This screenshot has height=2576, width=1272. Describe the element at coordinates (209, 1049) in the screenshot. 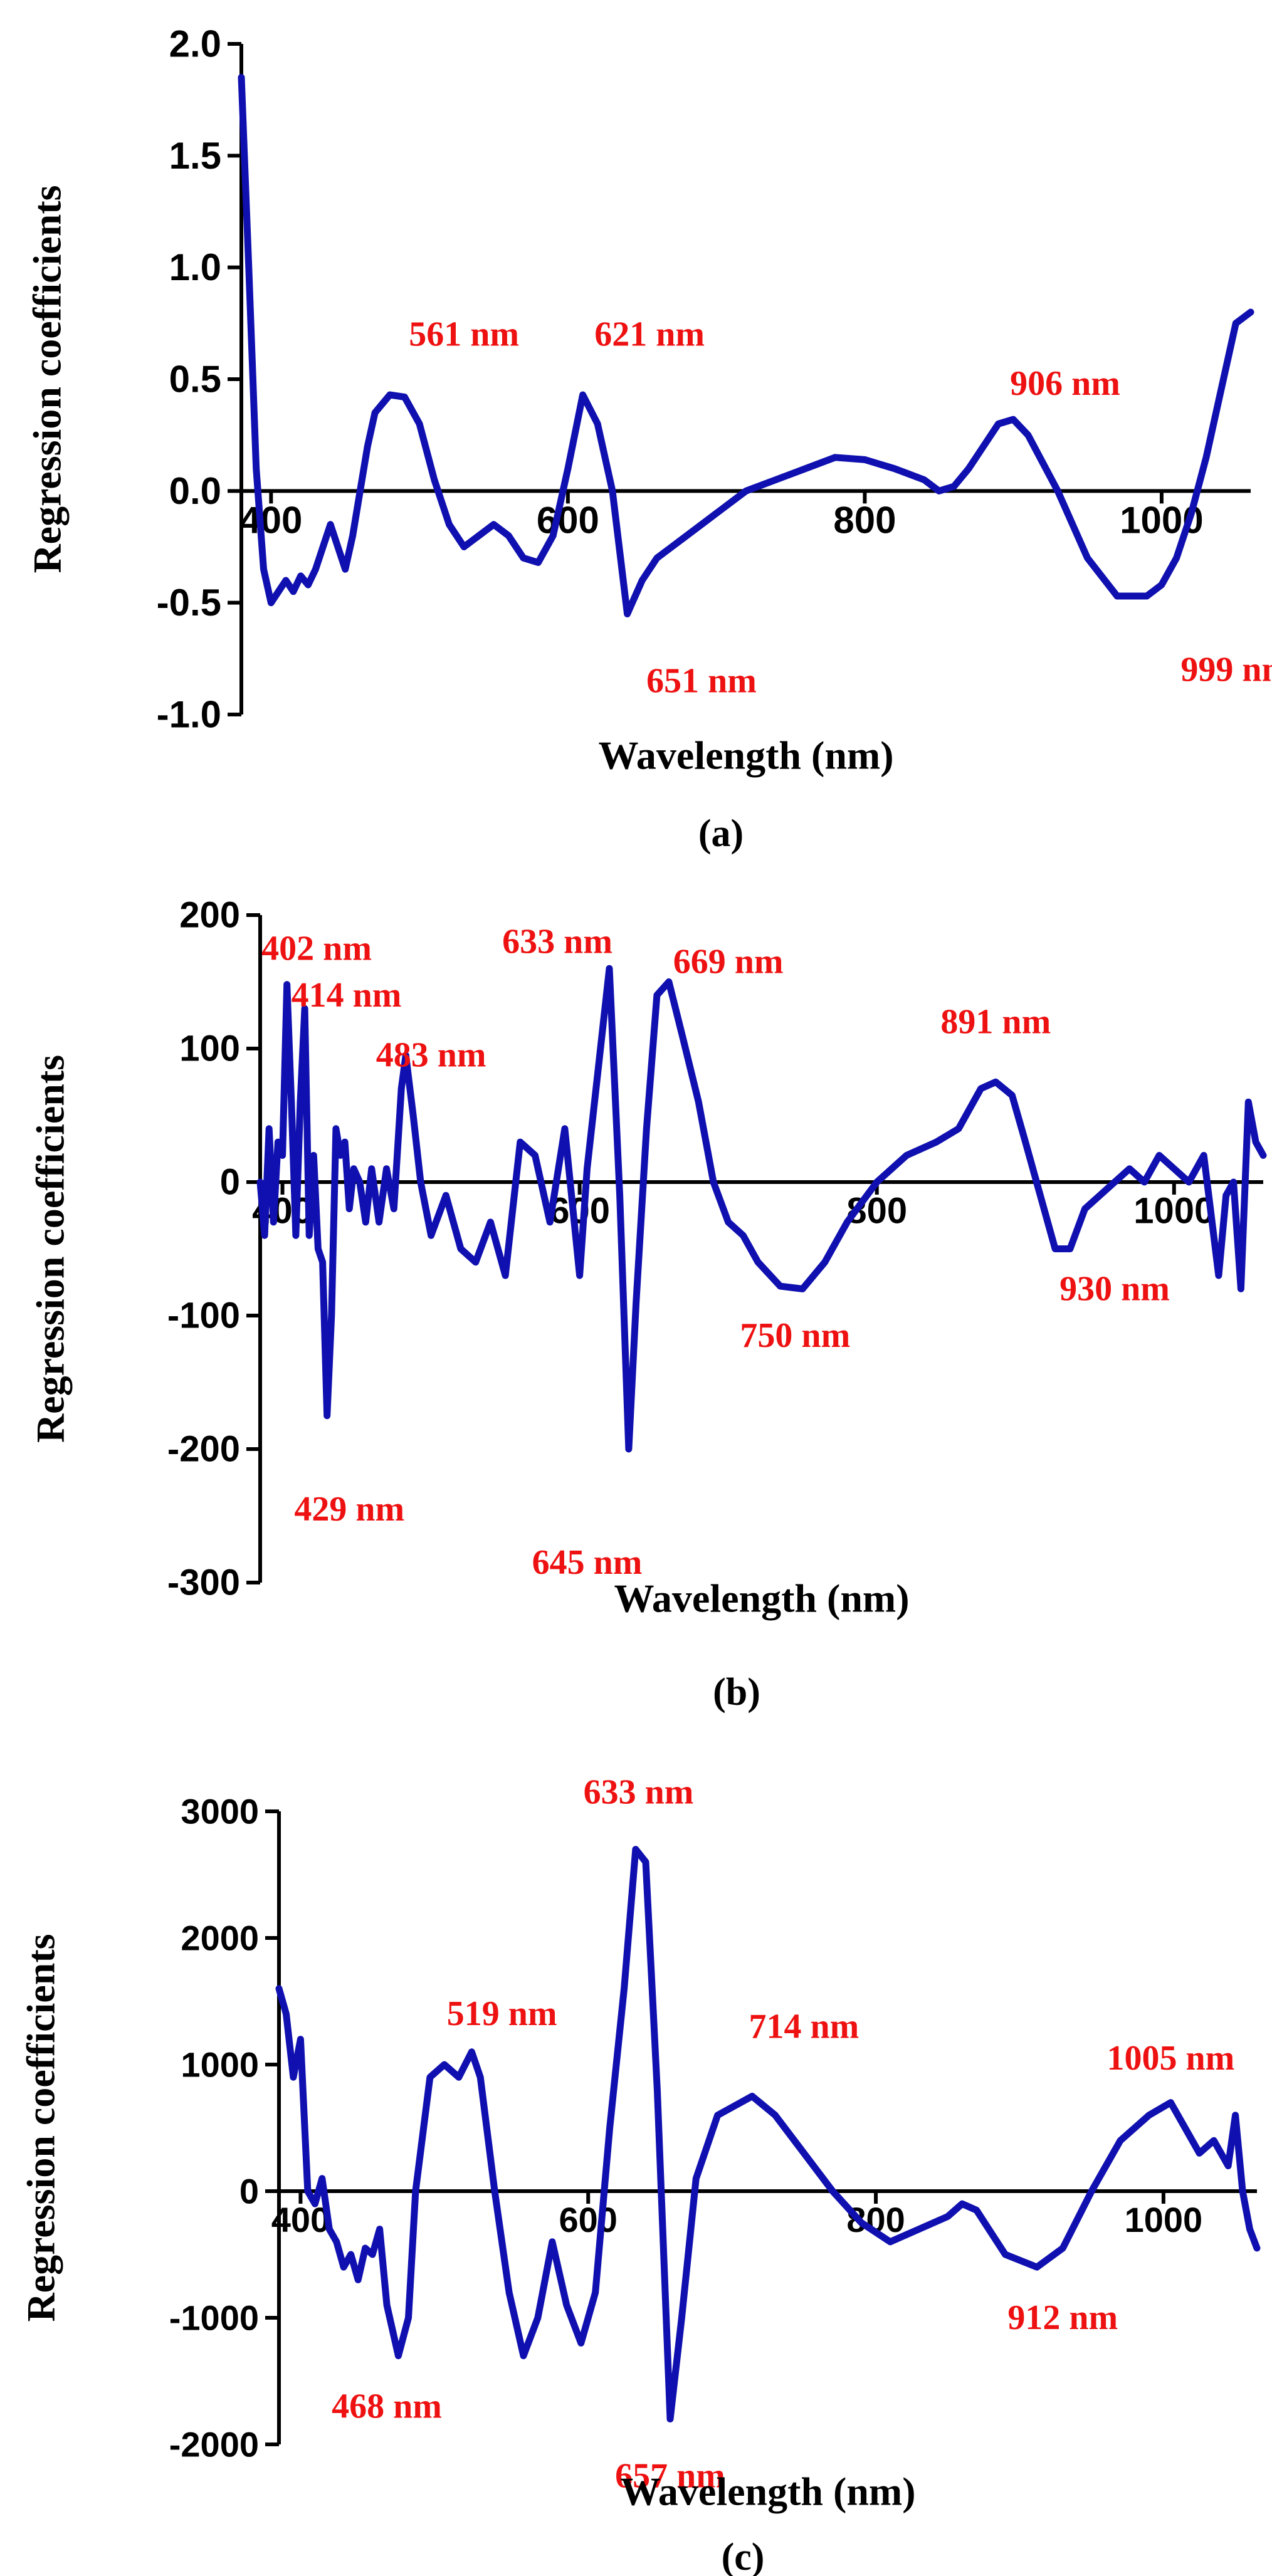

I see `y-tick-label: 100` at that location.